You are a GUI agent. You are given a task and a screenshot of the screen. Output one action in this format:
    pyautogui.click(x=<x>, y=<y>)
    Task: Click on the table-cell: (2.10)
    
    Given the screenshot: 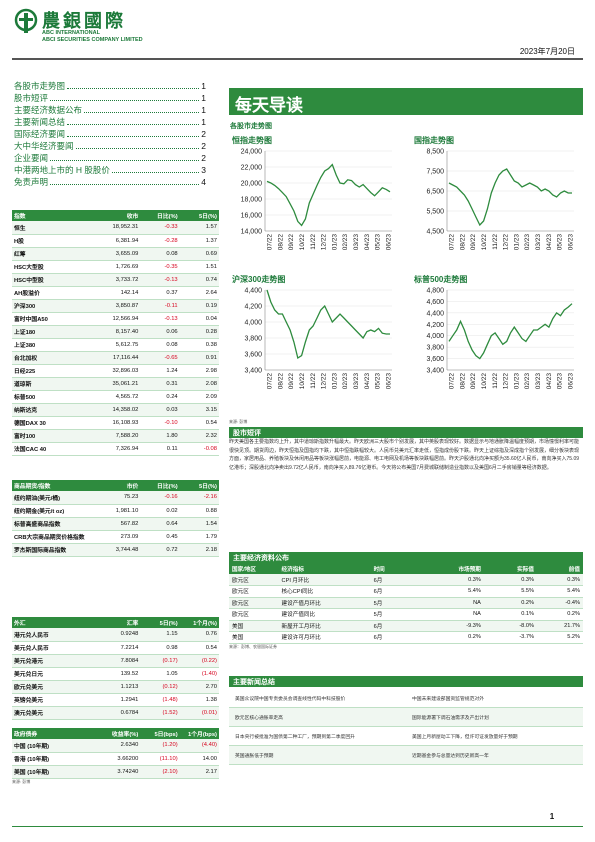 What is the action you would take?
    pyautogui.click(x=160, y=772)
    